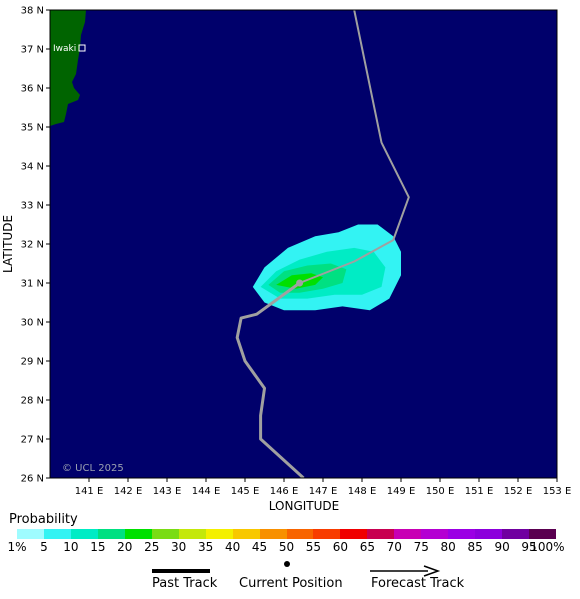  Describe the element at coordinates (43, 519) in the screenshot. I see `legend-title: Probability` at that location.